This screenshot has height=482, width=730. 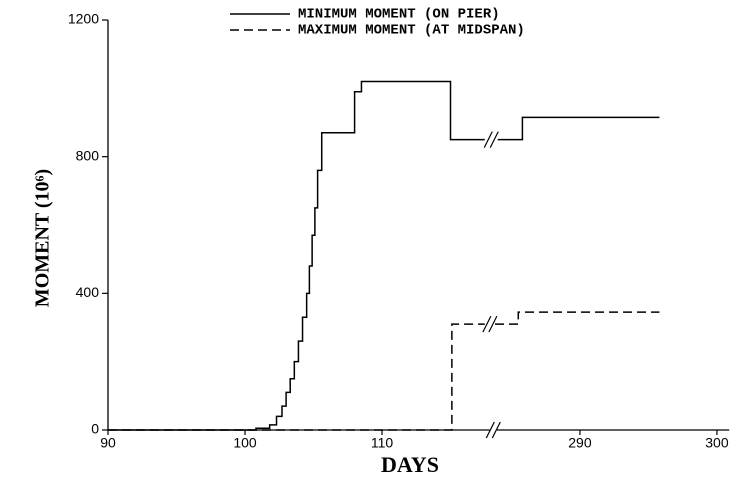 I want to click on x-axis-label: DAYS, so click(x=410, y=464).